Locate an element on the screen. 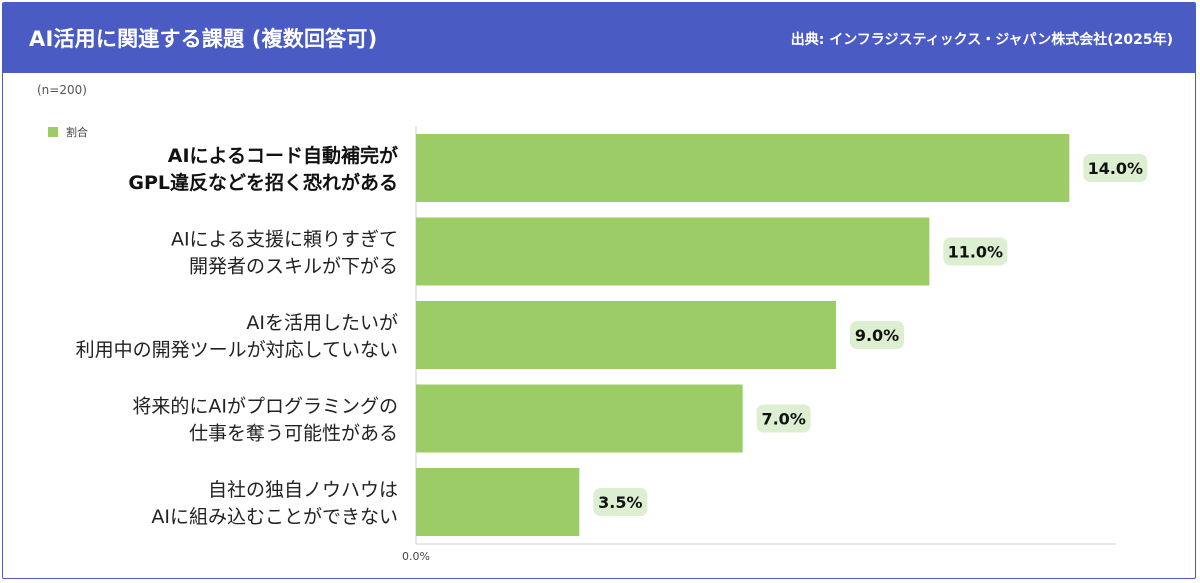  x-tick-label: 0.0% is located at coordinates (416, 556).